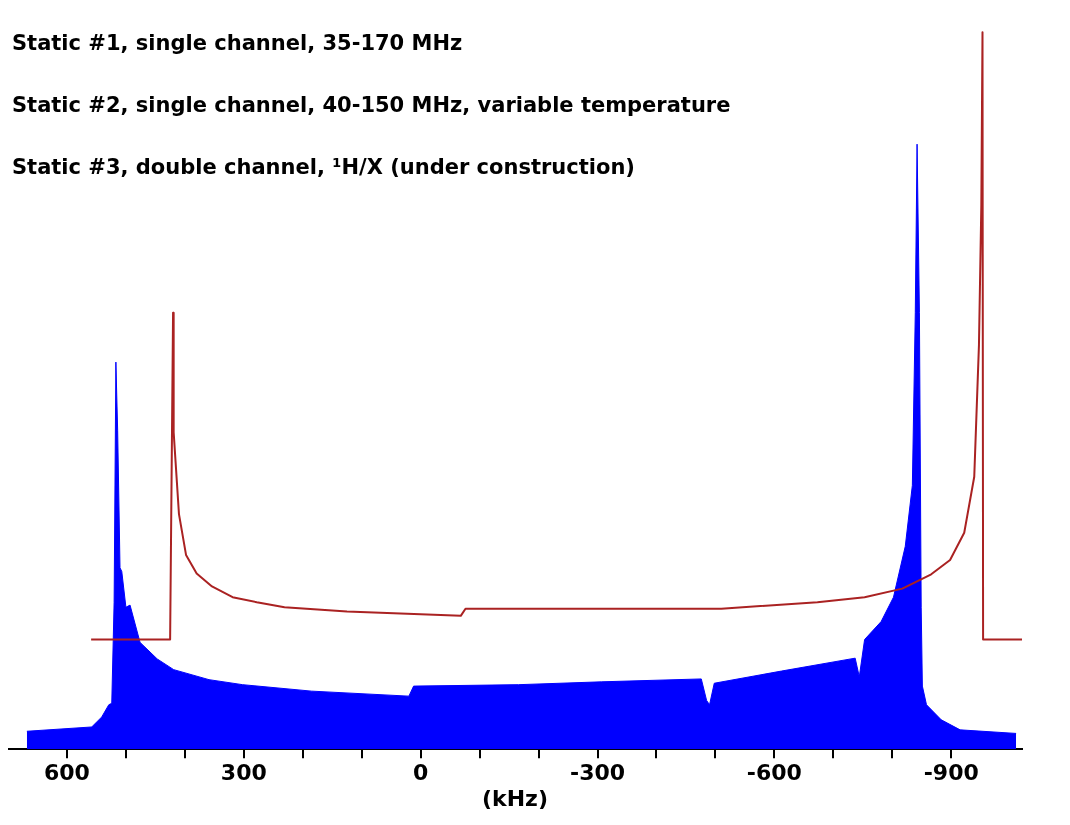  I want to click on x-tick-label: 300, so click(243, 773).